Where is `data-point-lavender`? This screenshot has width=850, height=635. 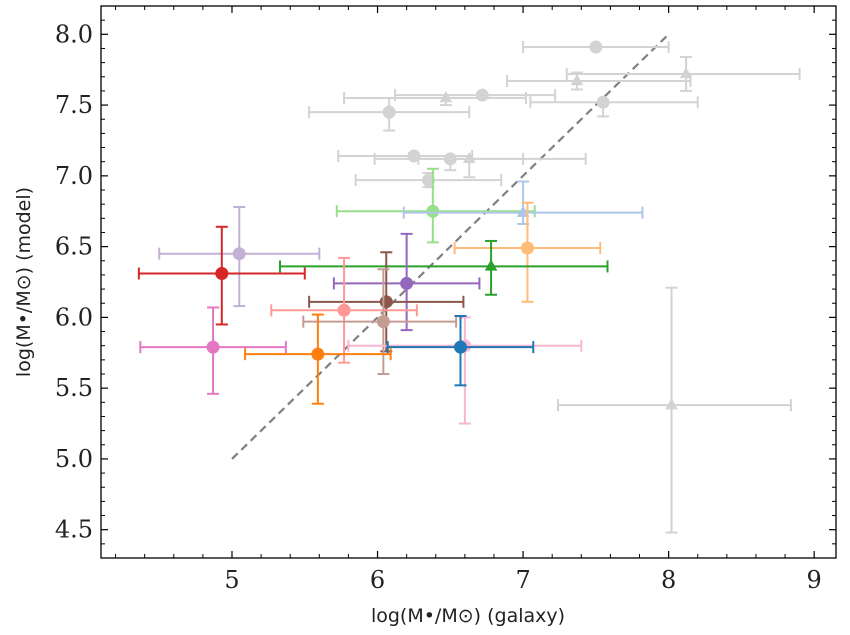
data-point-lavender is located at coordinates (239, 256).